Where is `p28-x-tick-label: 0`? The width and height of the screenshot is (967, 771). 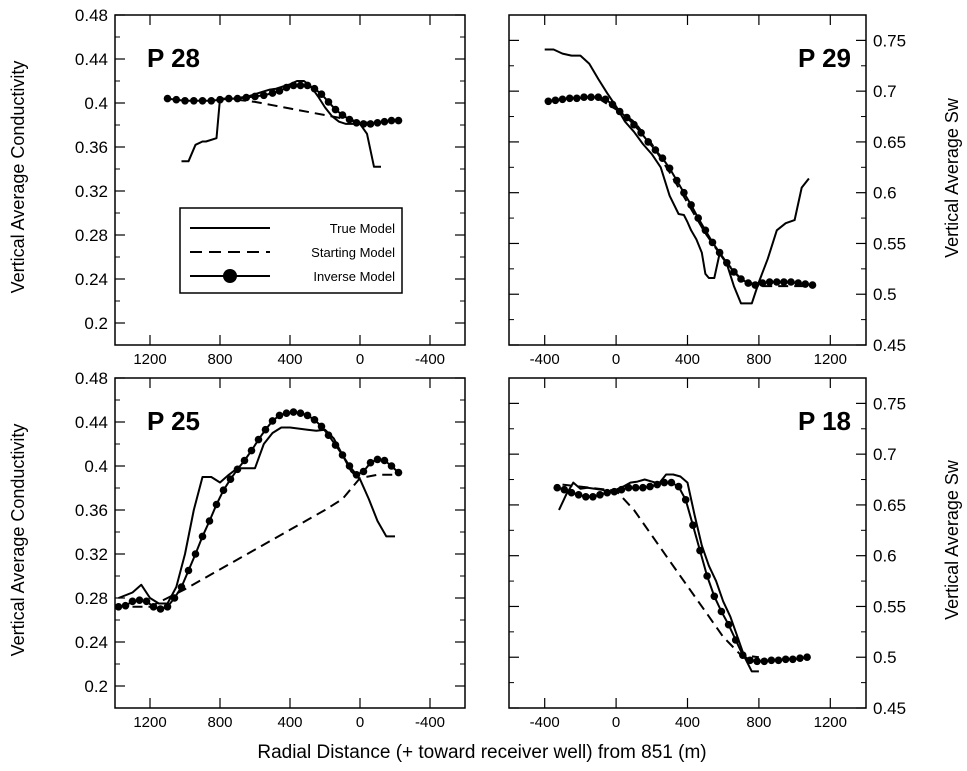 p28-x-tick-label: 0 is located at coordinates (360, 359).